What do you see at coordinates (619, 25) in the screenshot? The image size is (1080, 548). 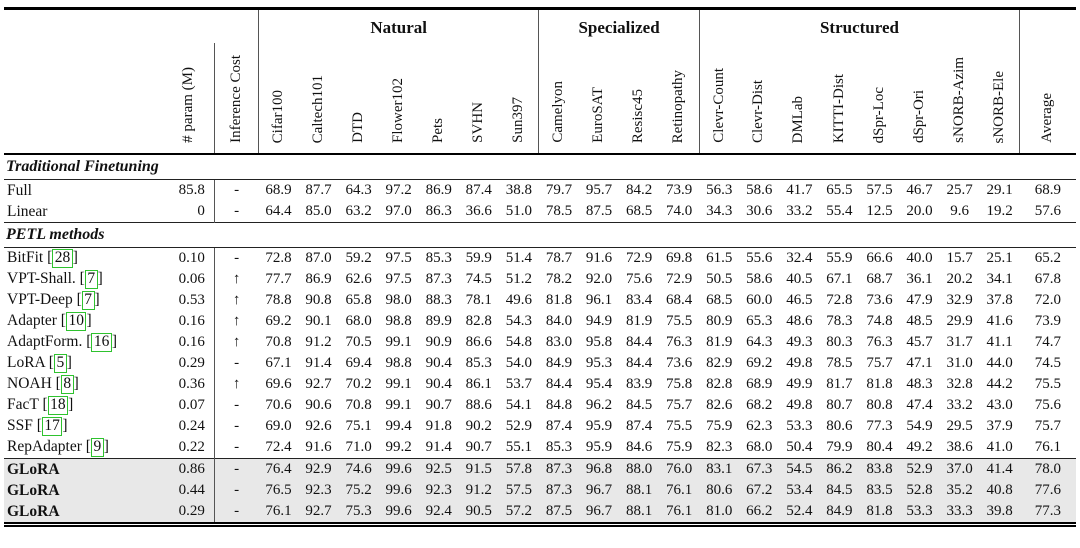 I see `group-header-specialized: Specialized` at bounding box center [619, 25].